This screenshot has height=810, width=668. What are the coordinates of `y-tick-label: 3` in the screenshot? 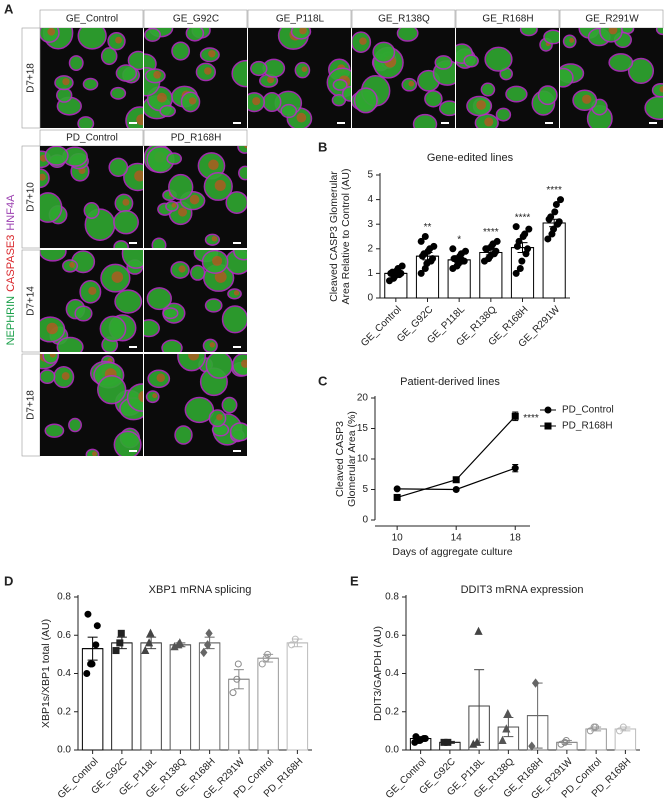 It's located at (370, 224).